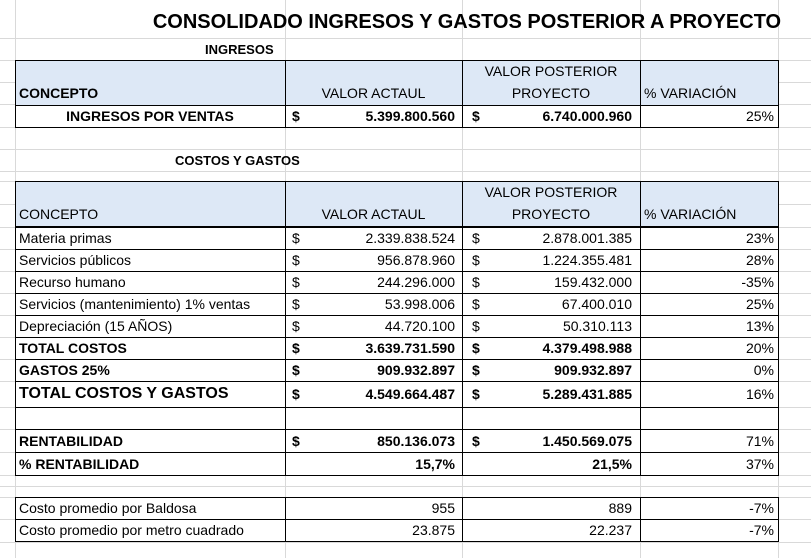  I want to click on value: 850.136.073, so click(416, 440).